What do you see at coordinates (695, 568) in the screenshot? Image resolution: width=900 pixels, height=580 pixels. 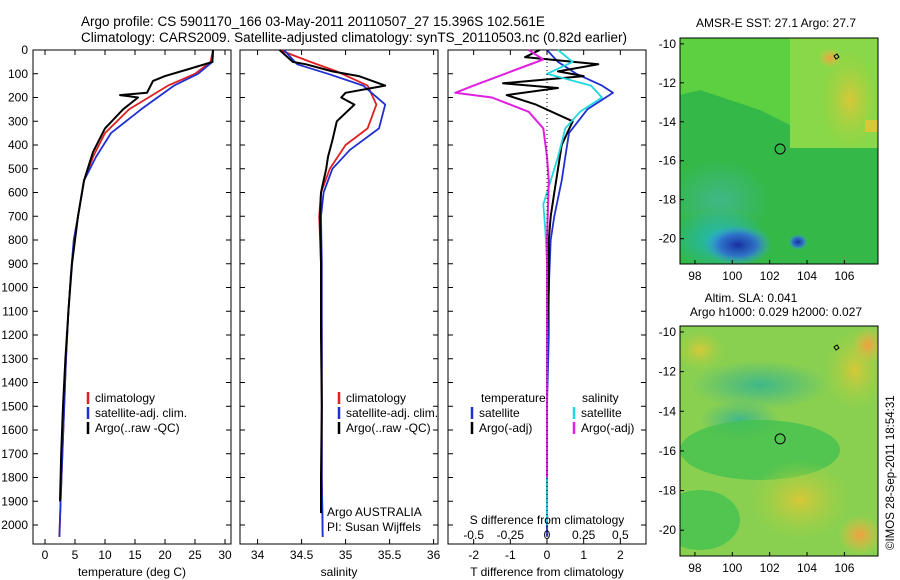 I see `sla-xtick-label-0: 98` at bounding box center [695, 568].